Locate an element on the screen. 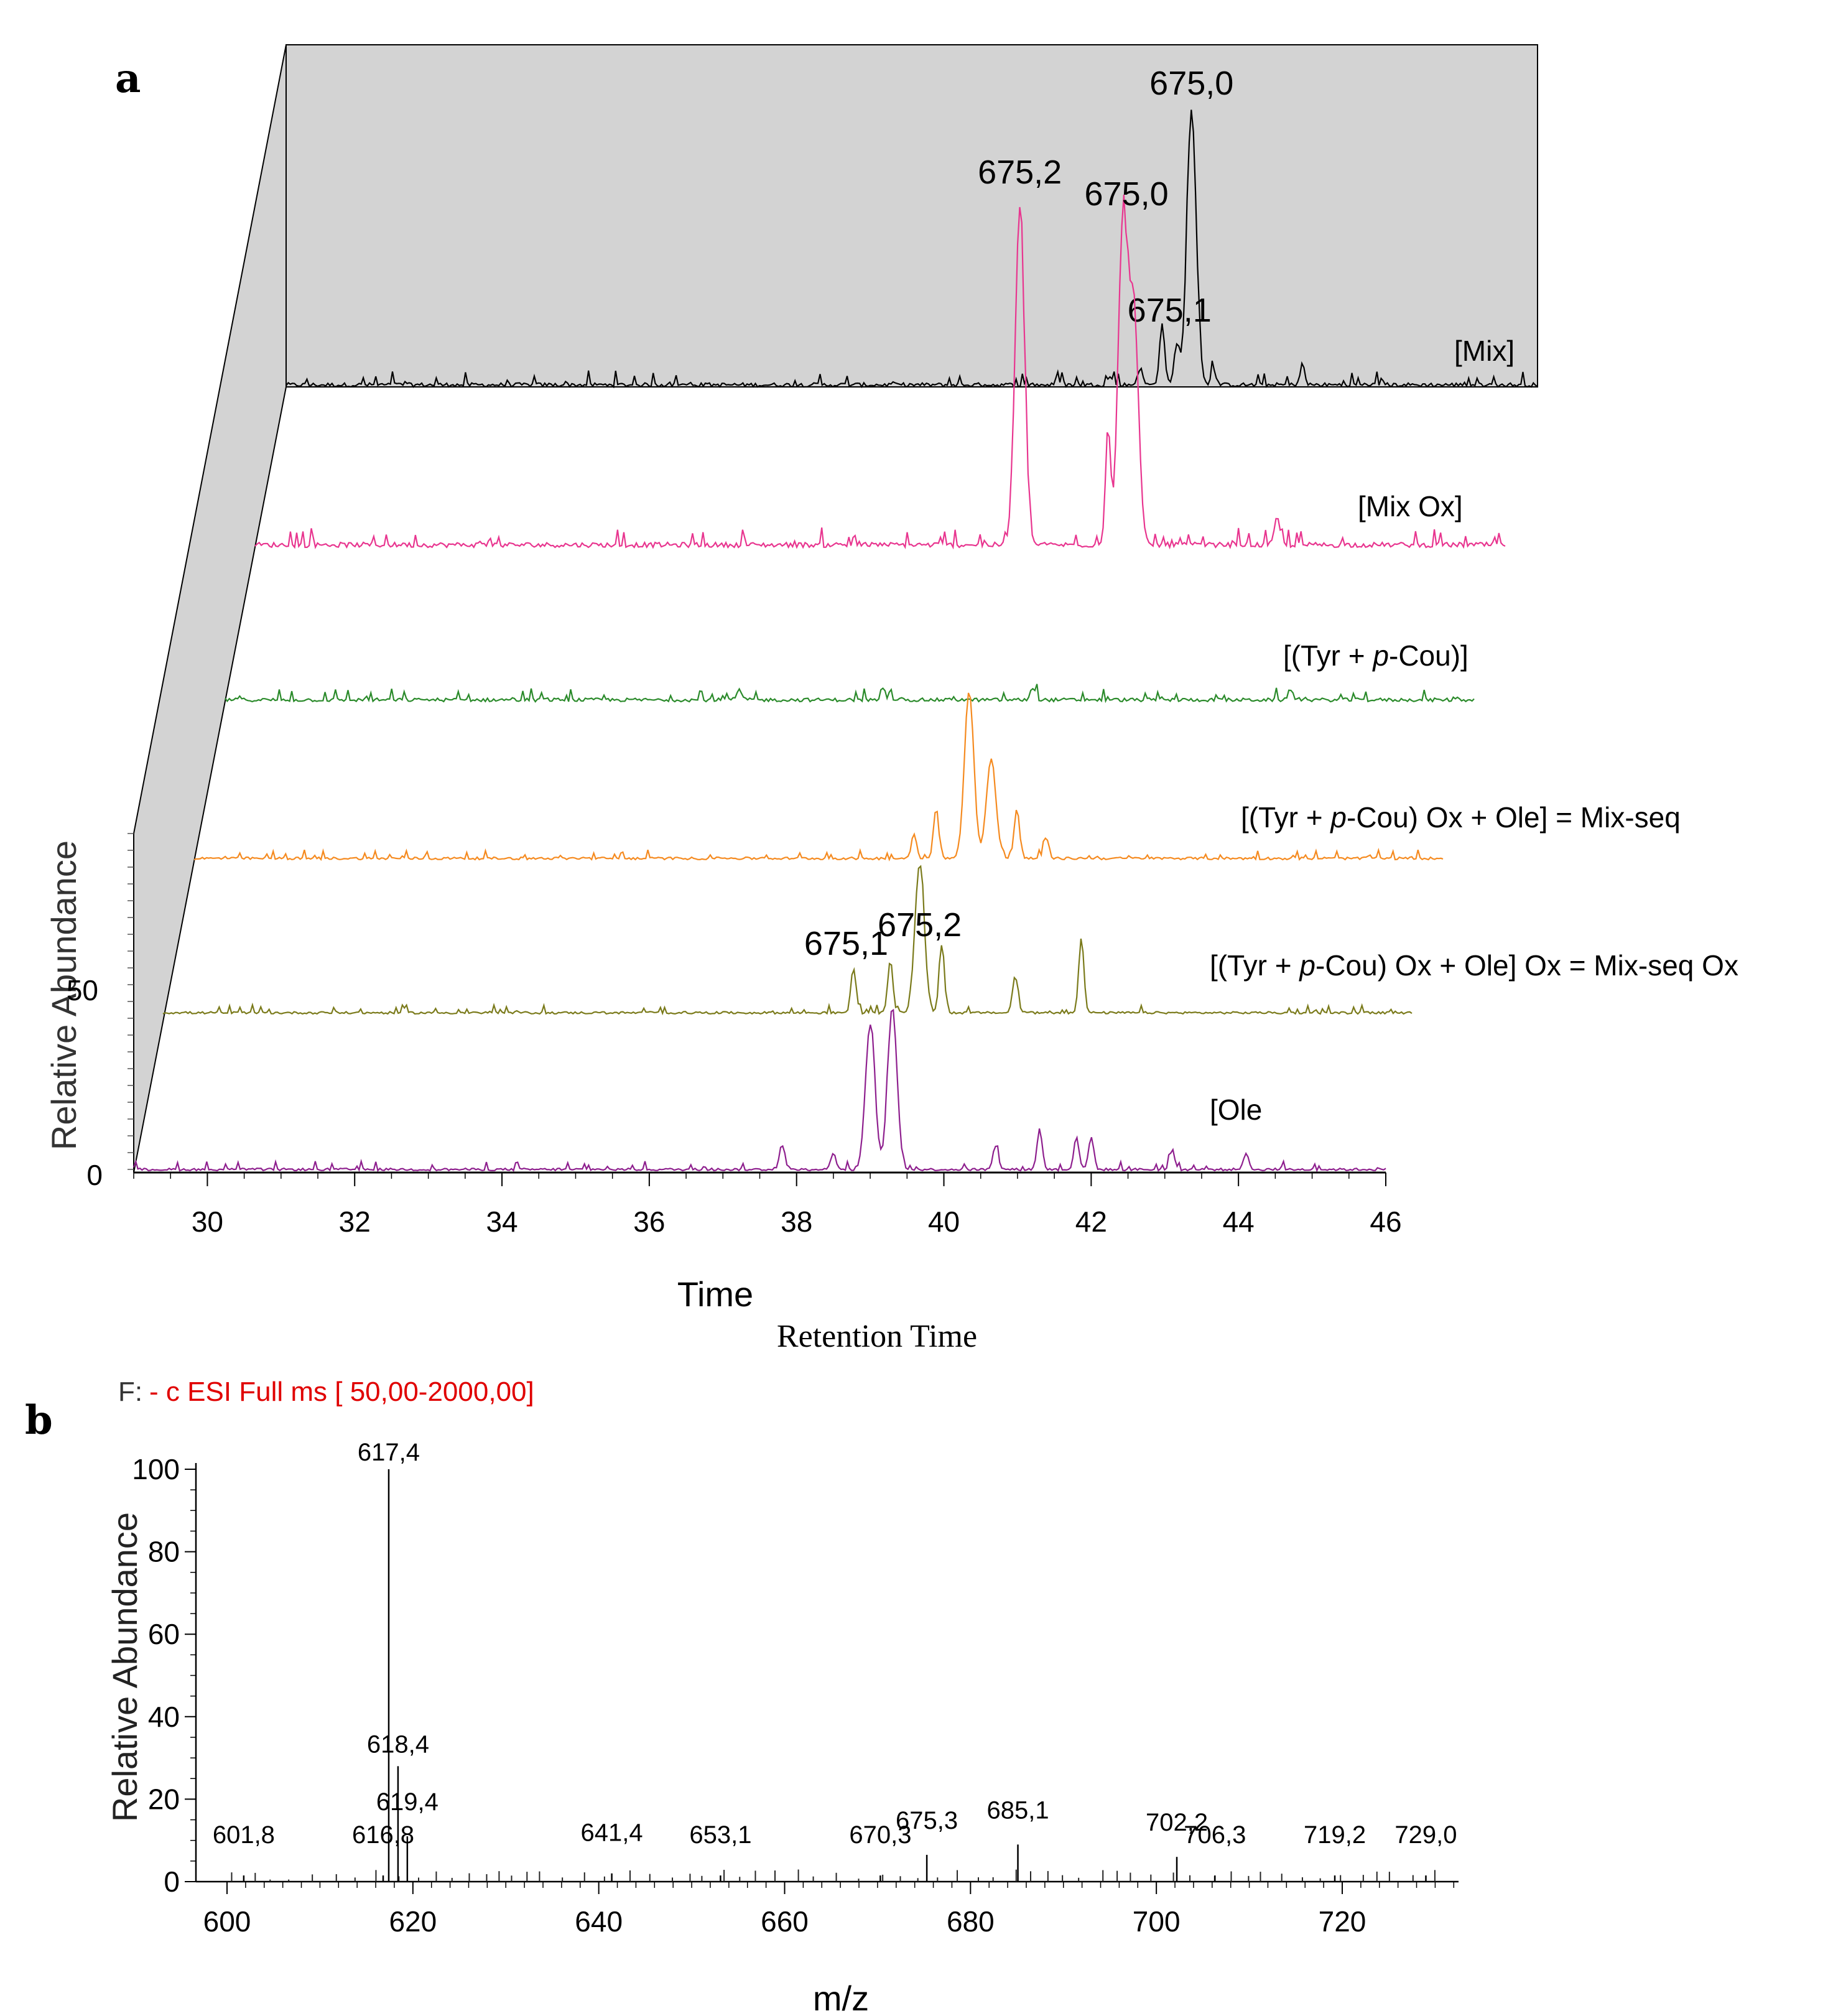 This screenshot has width=1828, height=2016. trace-label: [(Tyr + p-Cou) Ox + Ole] Ox = Mix-seq Ox is located at coordinates (1474, 965).